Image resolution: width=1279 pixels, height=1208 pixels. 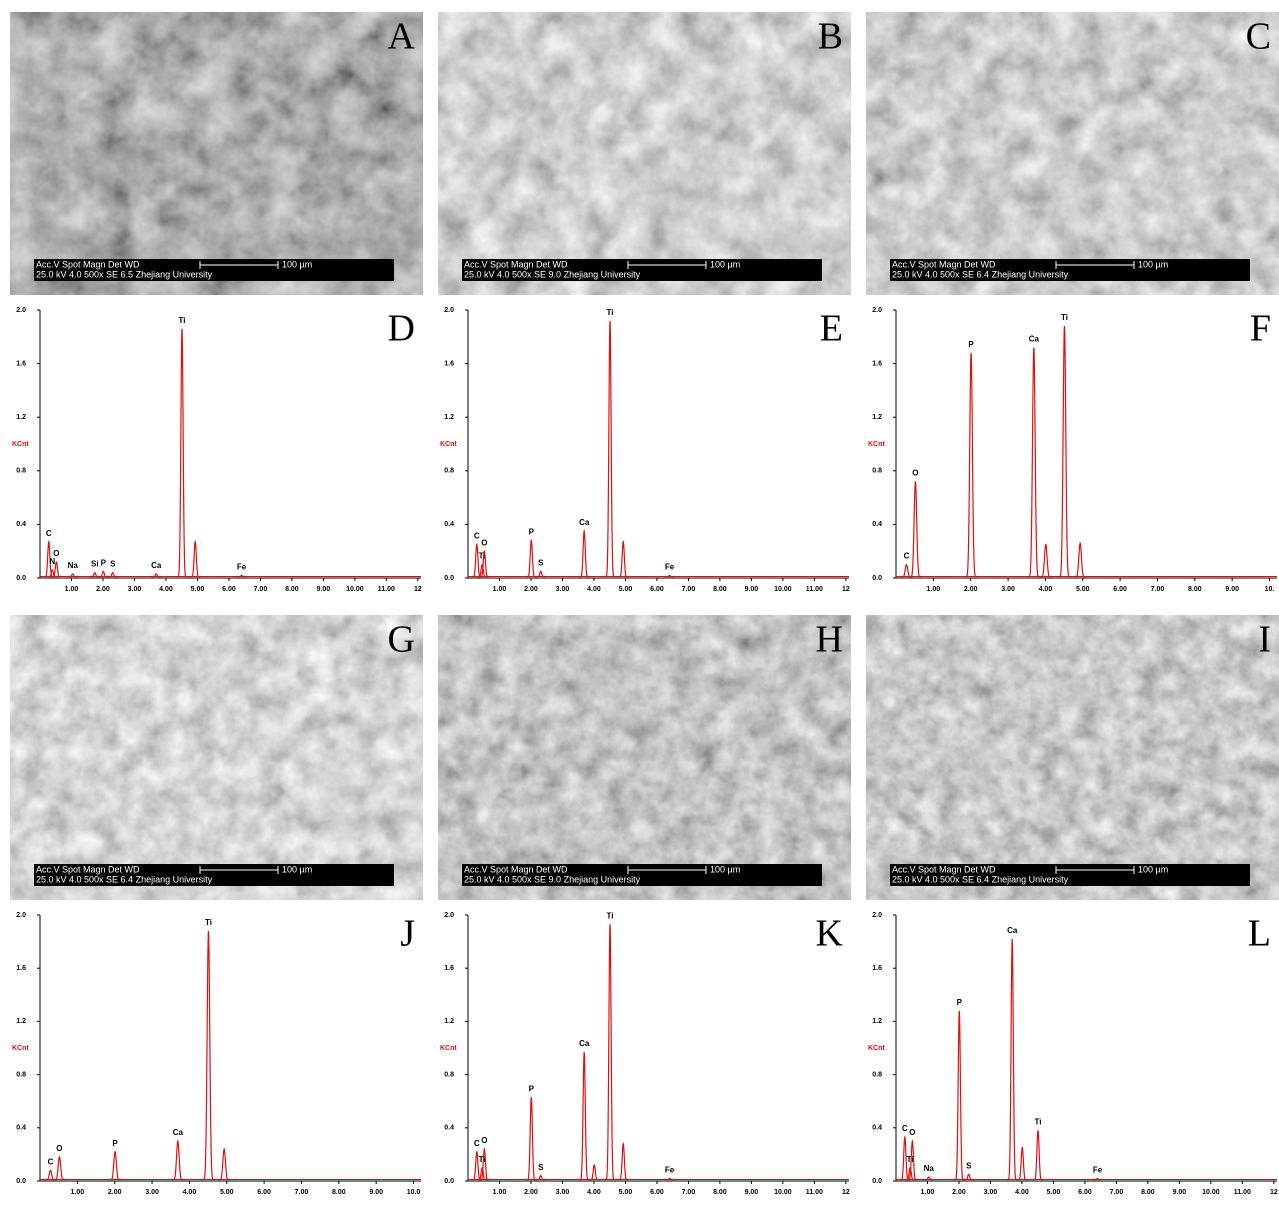 What do you see at coordinates (541, 1167) in the screenshot?
I see `peak-label: S` at bounding box center [541, 1167].